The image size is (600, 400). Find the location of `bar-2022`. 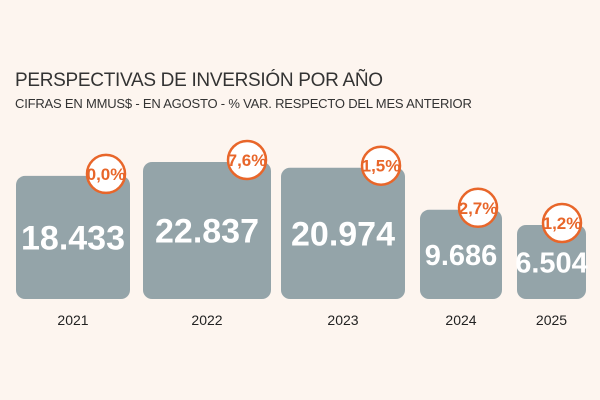

bar-2022 is located at coordinates (207, 230).